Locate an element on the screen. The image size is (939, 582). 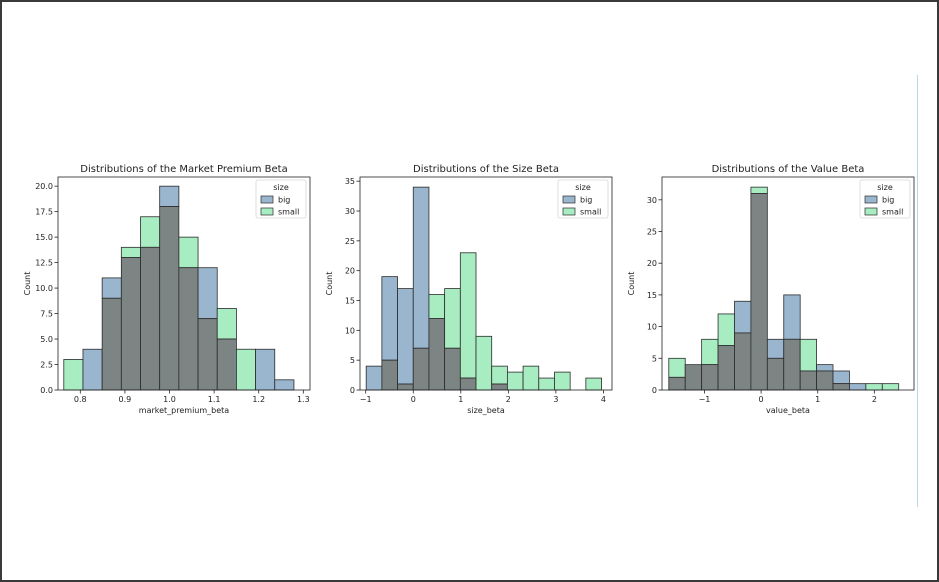
y-tick-label: 35 is located at coordinates (350, 181).